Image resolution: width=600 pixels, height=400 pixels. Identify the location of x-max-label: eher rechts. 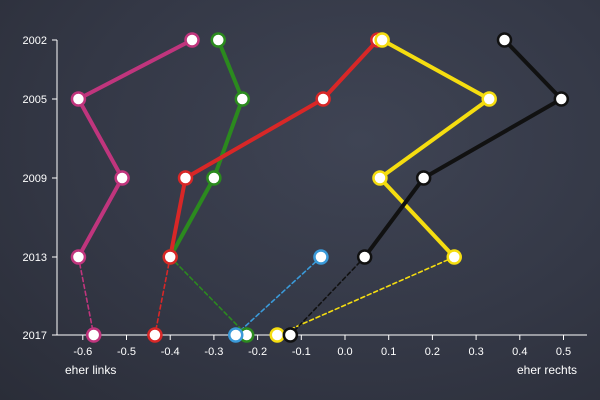
(547, 370).